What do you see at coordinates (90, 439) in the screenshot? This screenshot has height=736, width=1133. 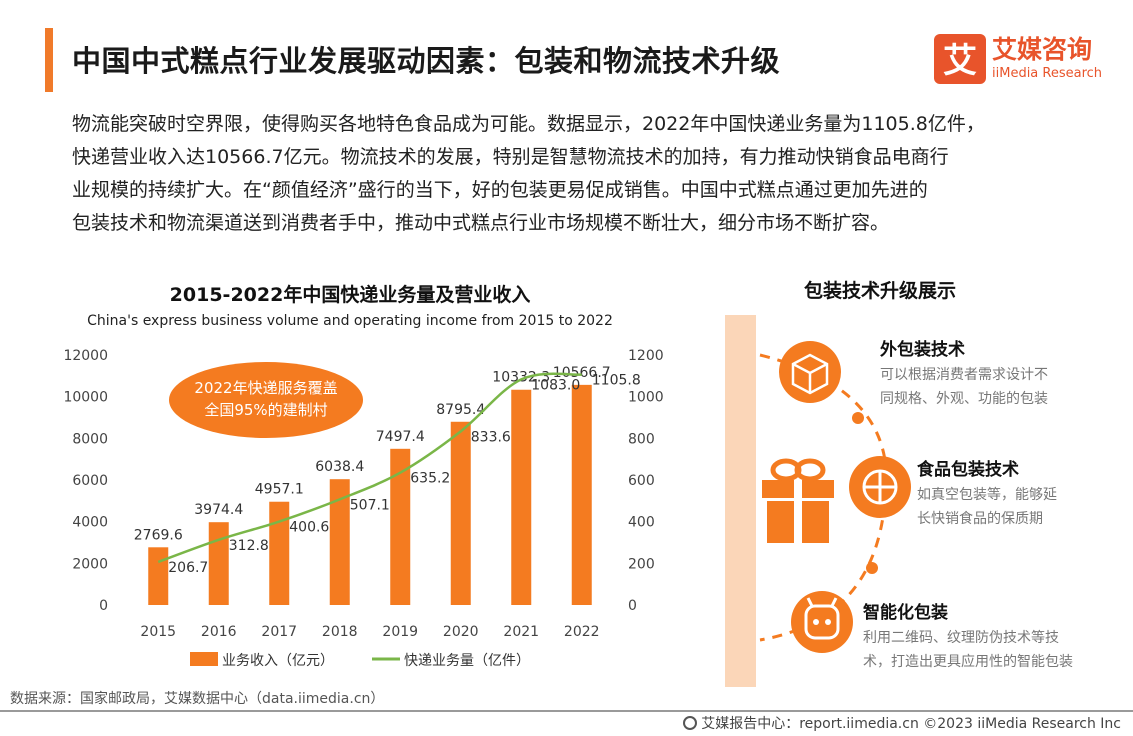 I see `y-left-tick-label: 8000` at bounding box center [90, 439].